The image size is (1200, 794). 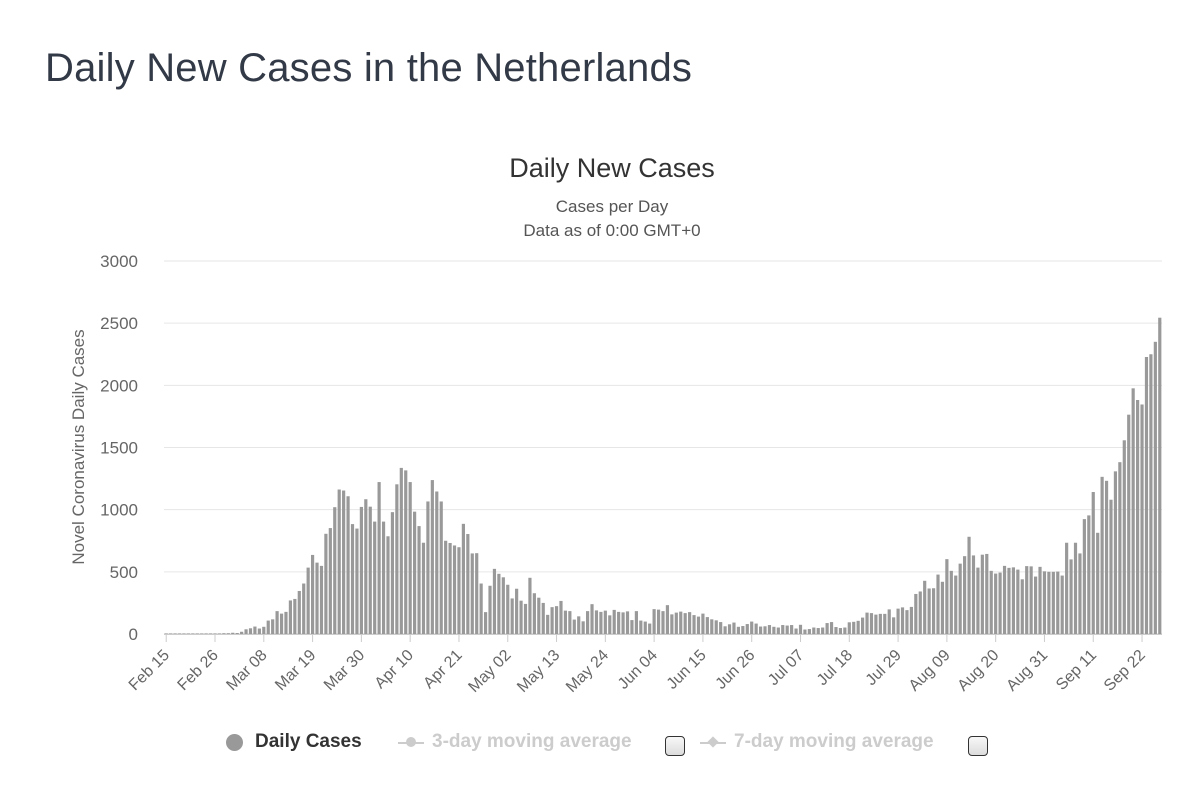 I want to click on toggle-3day-average-checkbox, so click(x=675, y=746).